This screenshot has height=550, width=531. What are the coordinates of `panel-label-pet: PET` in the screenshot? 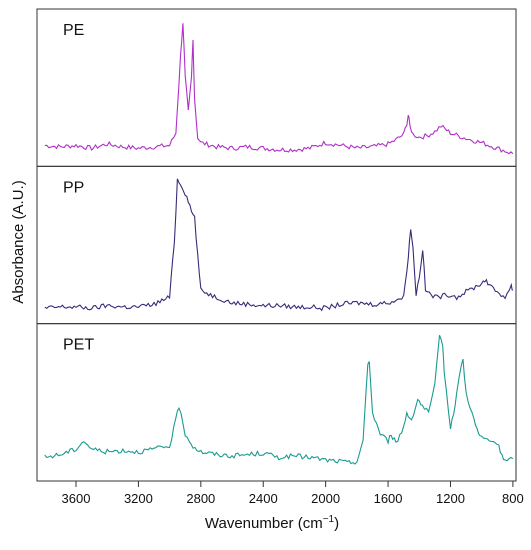 It's located at (78, 345).